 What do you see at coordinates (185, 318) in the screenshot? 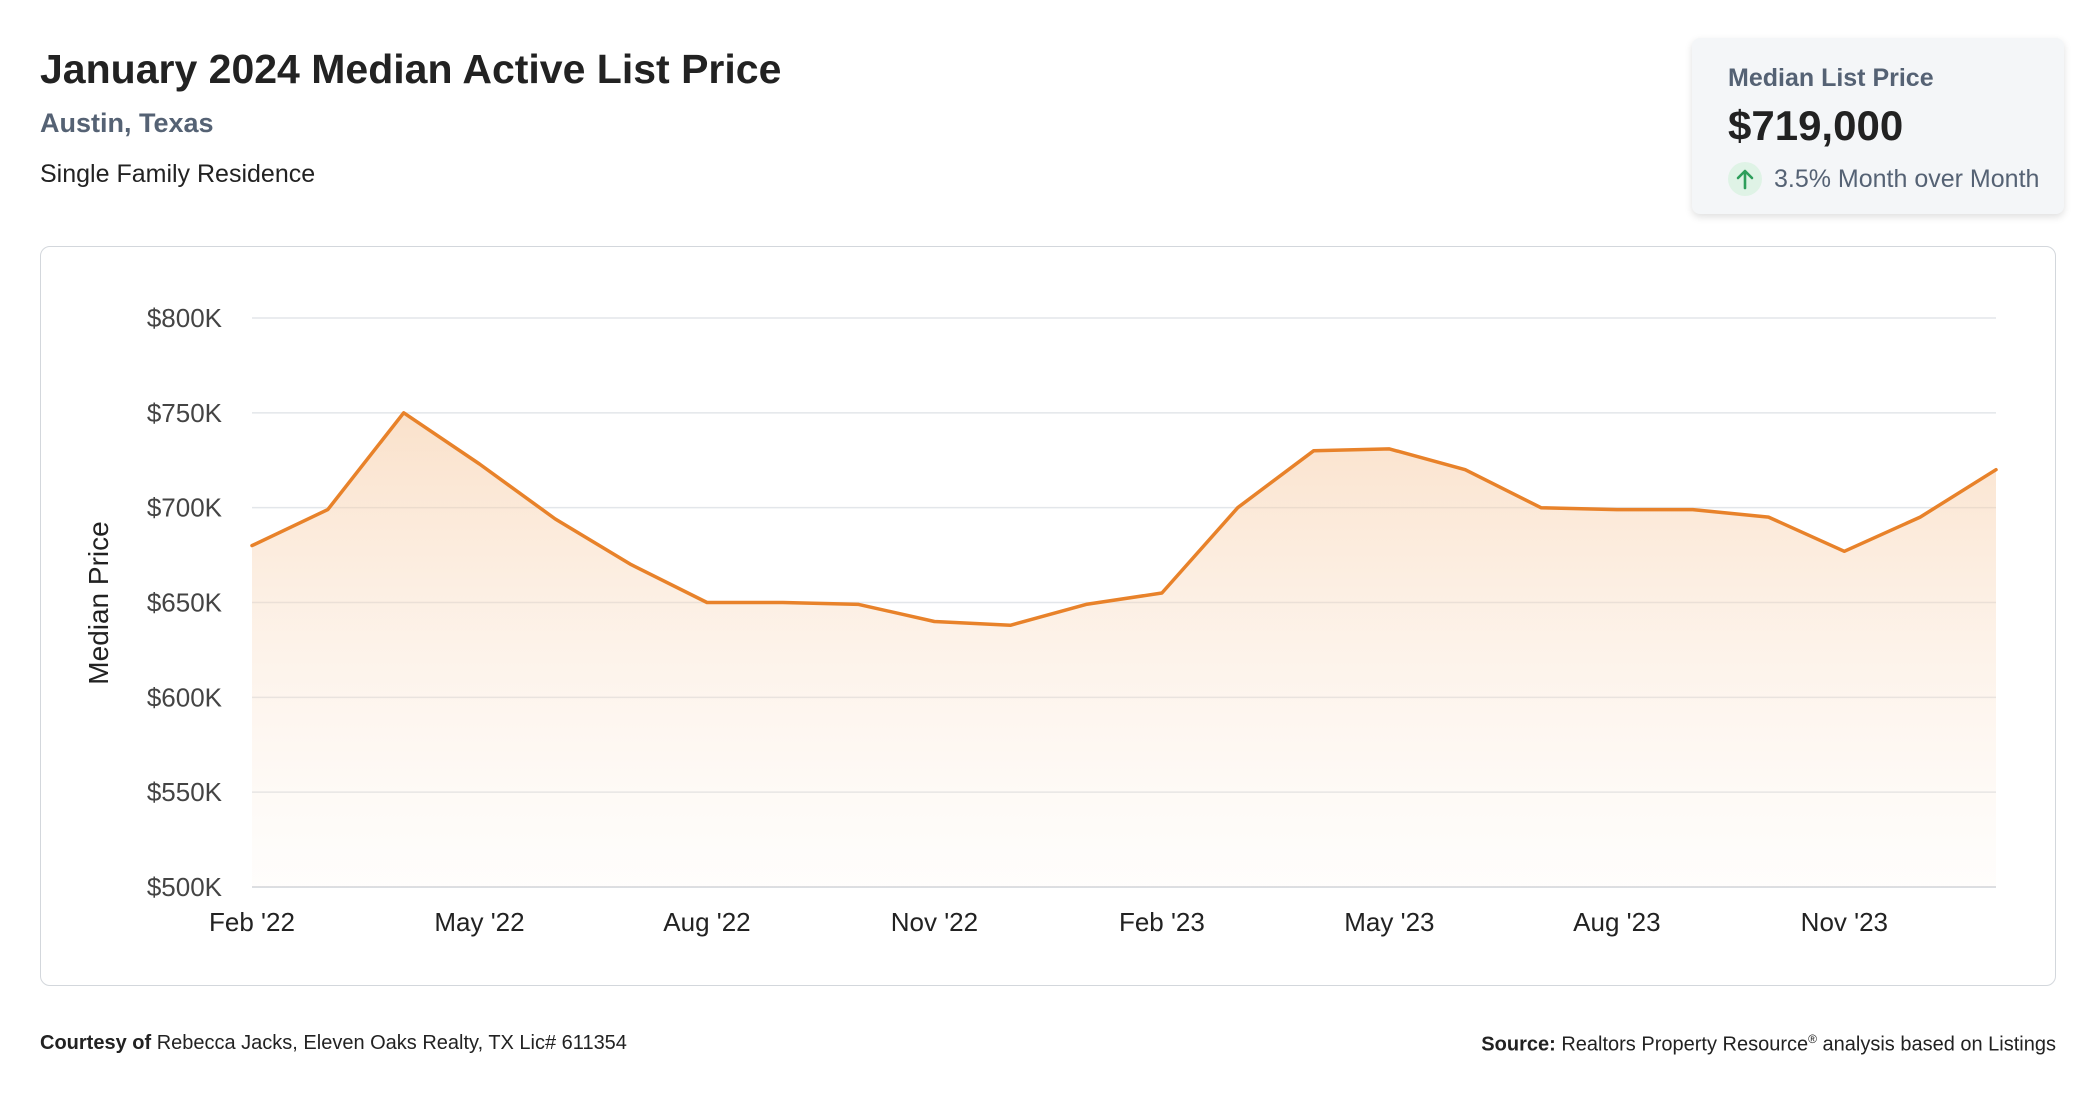
I see `y-tick-label: $800K` at bounding box center [185, 318].